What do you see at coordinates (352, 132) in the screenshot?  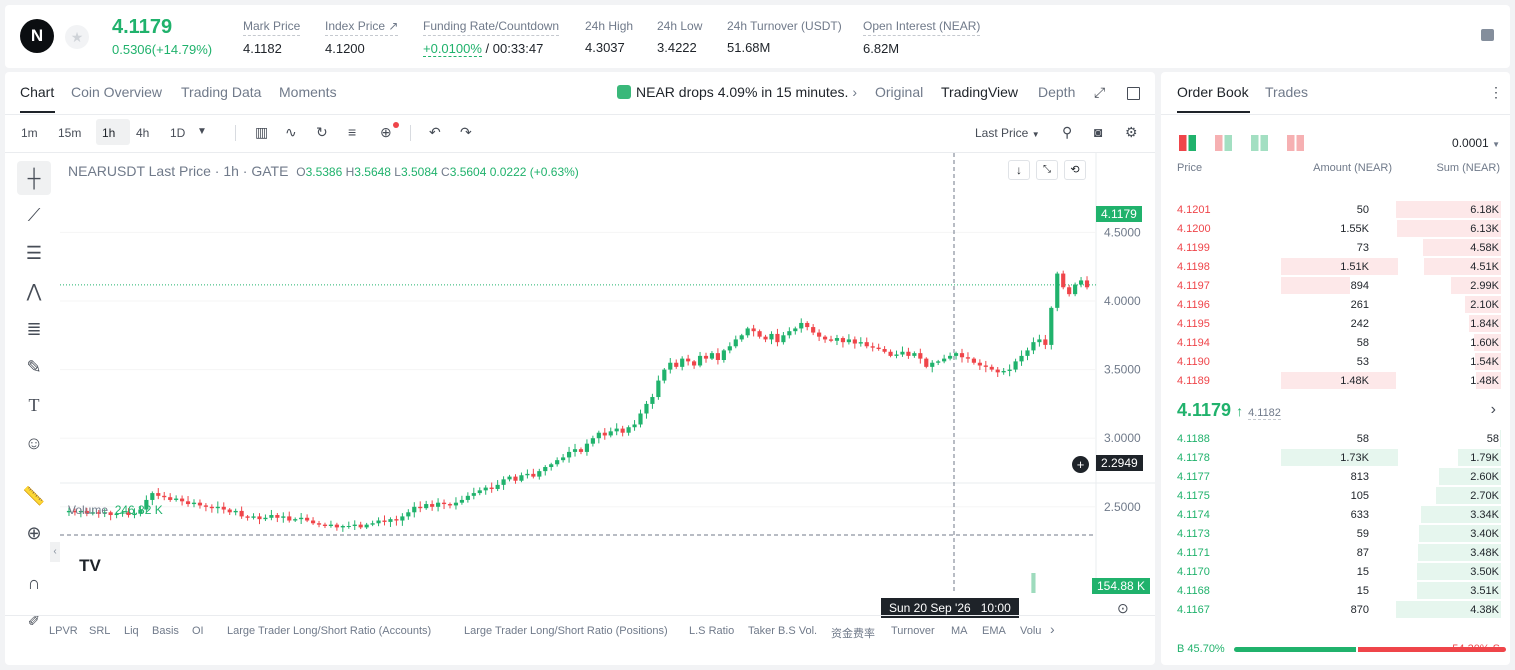 I see `templates-icon: ≡` at bounding box center [352, 132].